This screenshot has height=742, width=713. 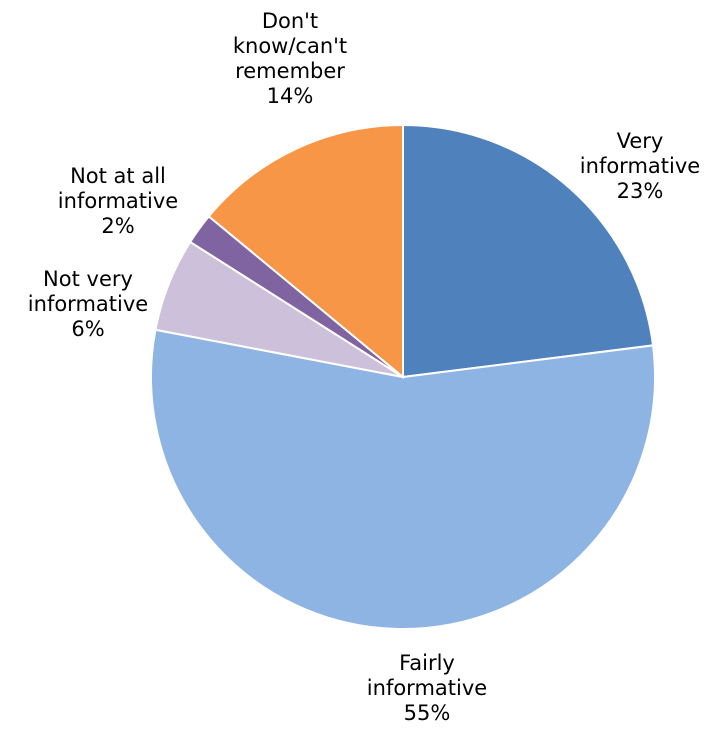 I want to click on pie-slice-value: 2%, so click(x=117, y=226).